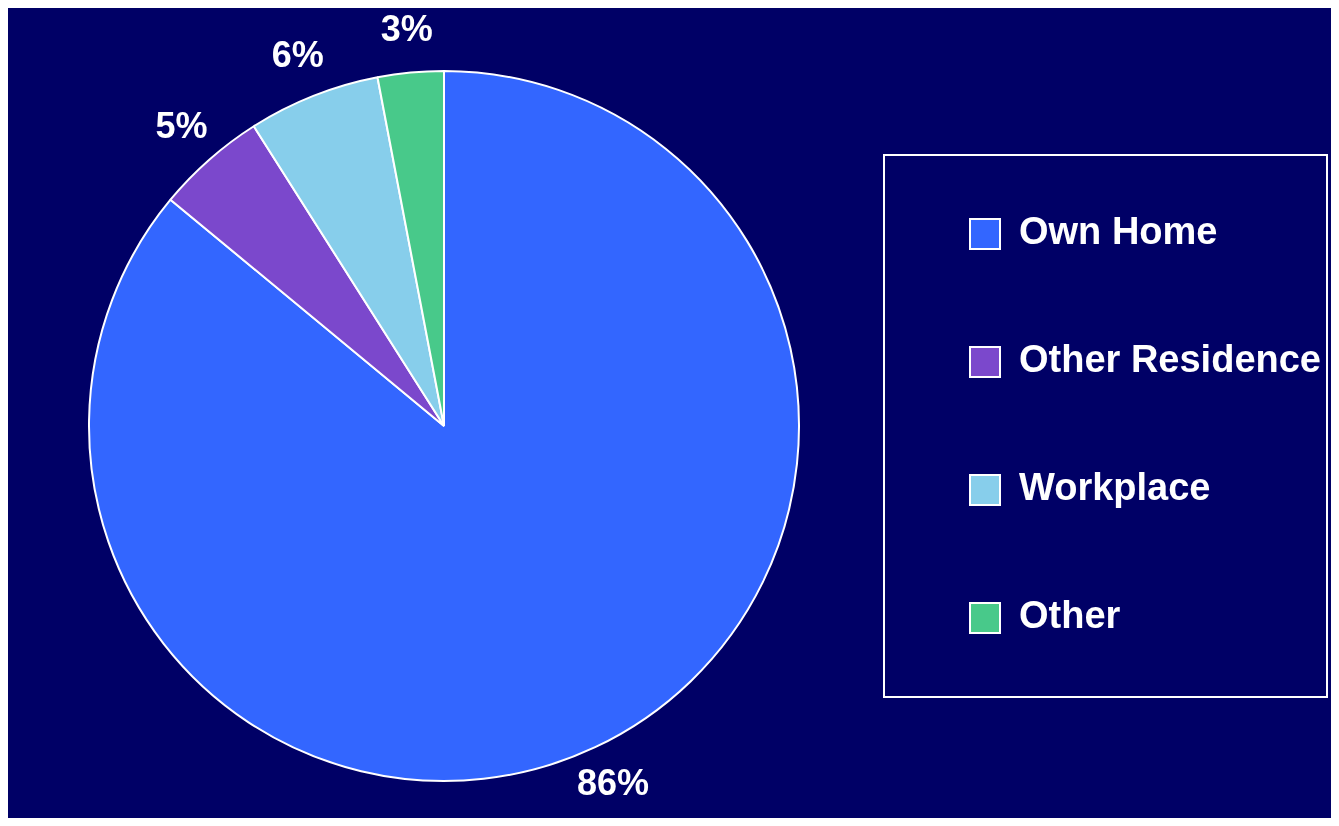 Image resolution: width=1339 pixels, height=826 pixels. Describe the element at coordinates (181, 126) in the screenshot. I see `data-label: 5%` at that location.